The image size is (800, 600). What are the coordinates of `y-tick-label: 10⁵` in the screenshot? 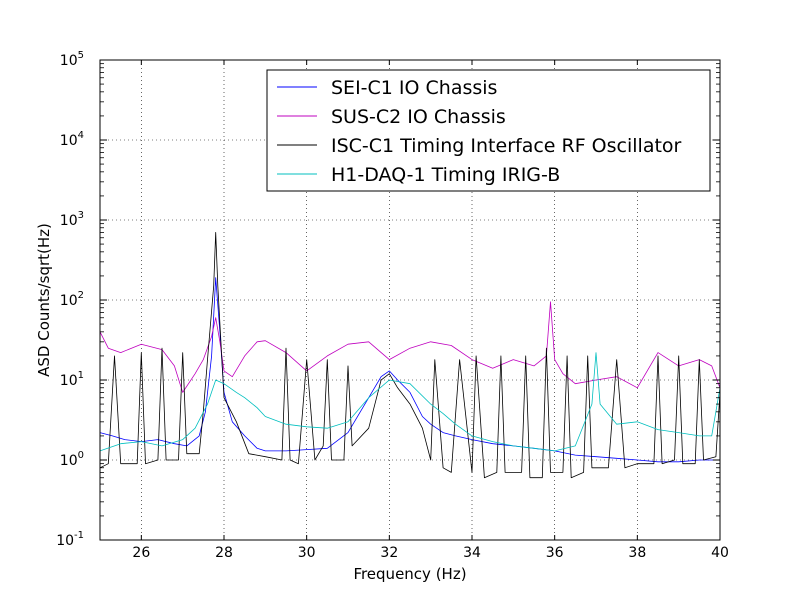 It's located at (72, 59).